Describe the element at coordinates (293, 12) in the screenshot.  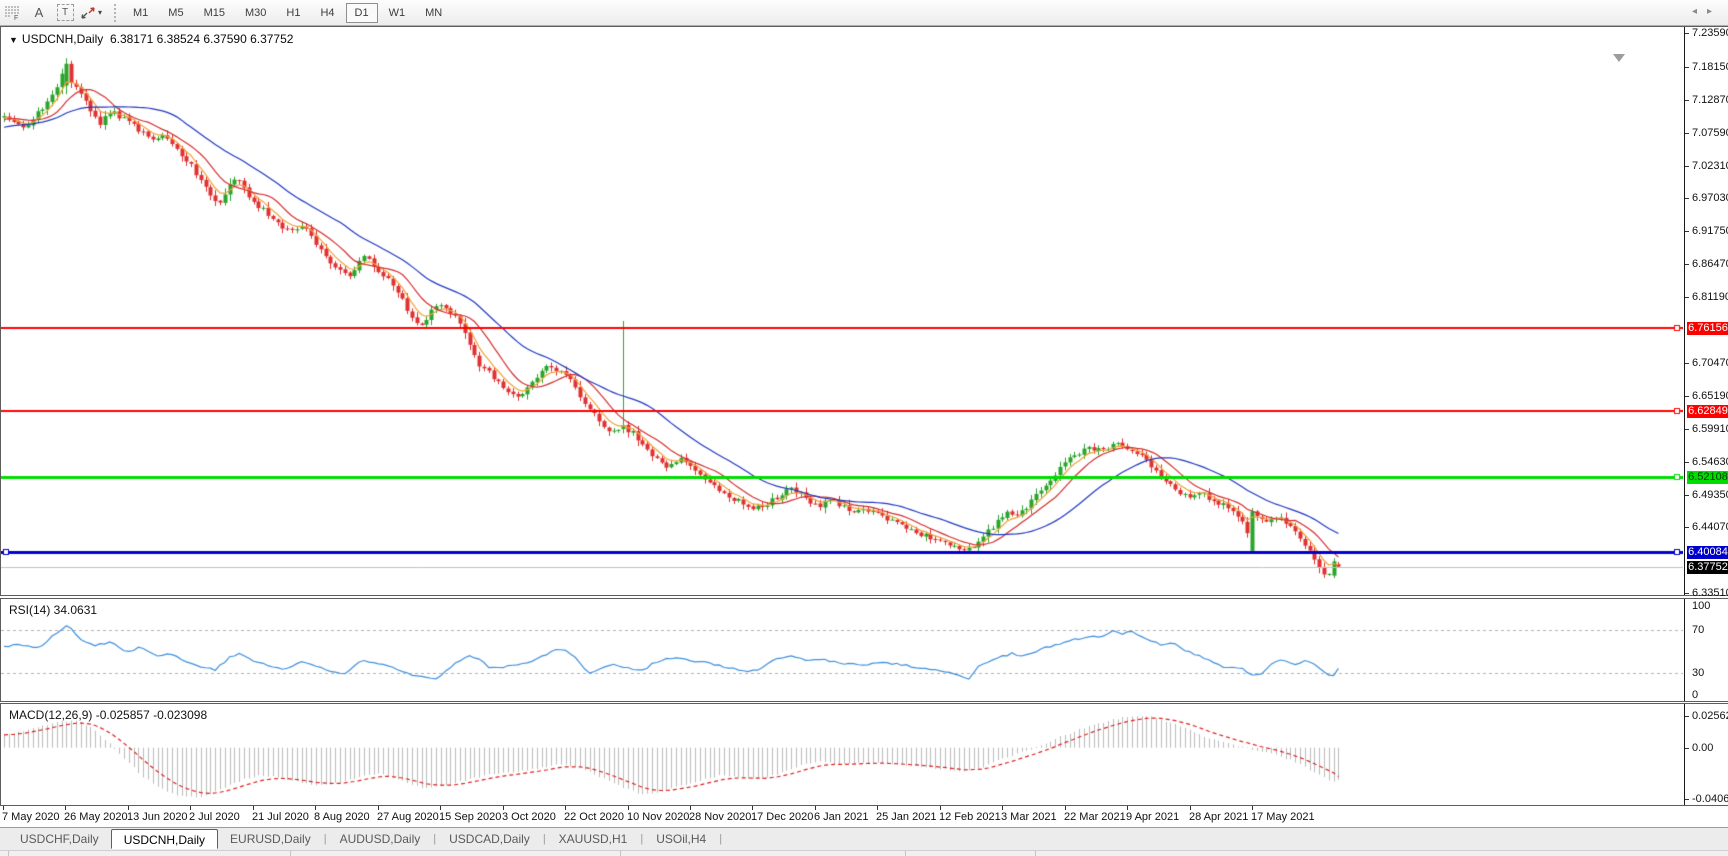
I see `timeframe-h1: H1` at that location.